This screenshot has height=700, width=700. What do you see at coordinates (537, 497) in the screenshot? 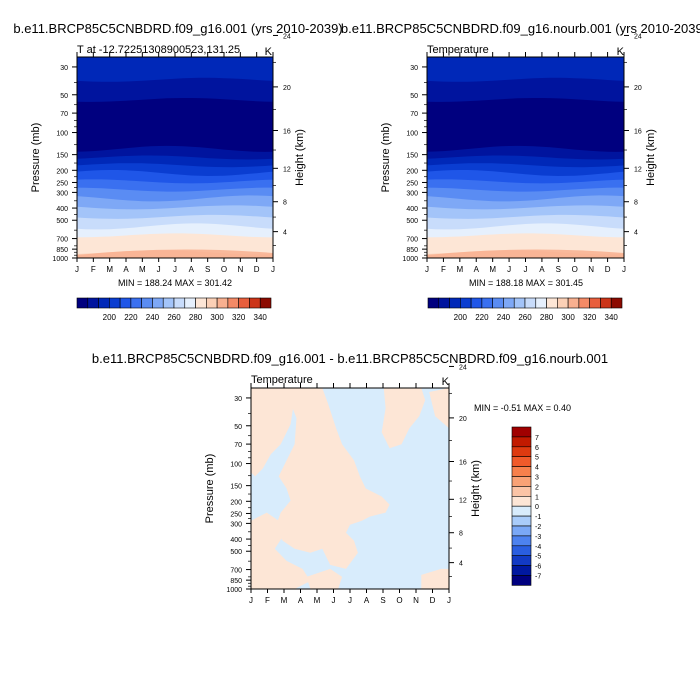
I see `colorbar-label: 1` at bounding box center [537, 497].